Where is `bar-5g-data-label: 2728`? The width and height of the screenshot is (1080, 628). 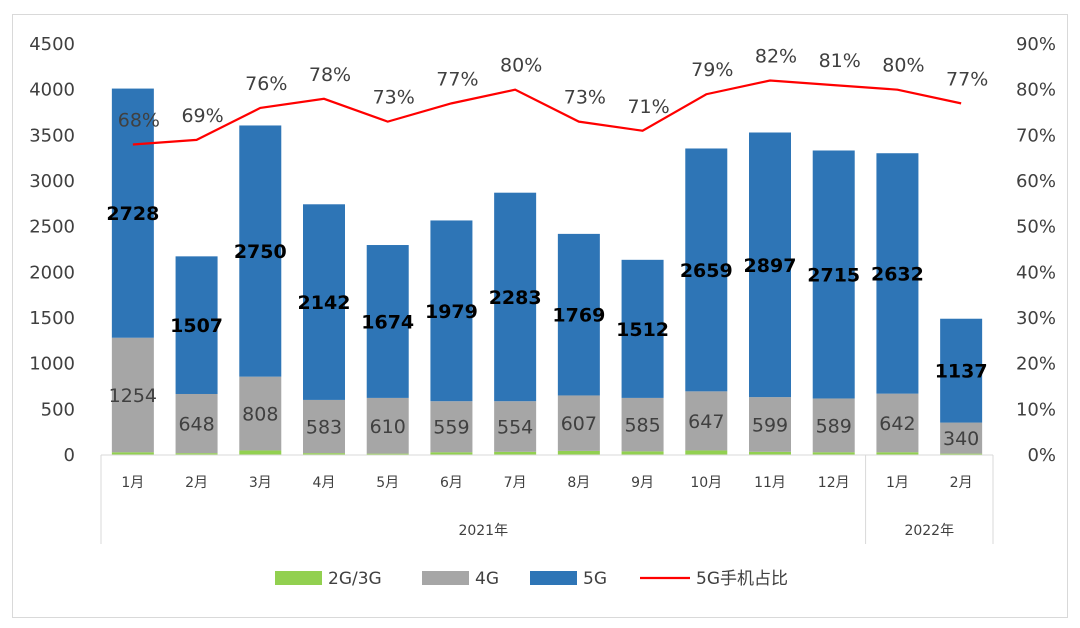 bar-5g-data-label: 2728 is located at coordinates (132, 214).